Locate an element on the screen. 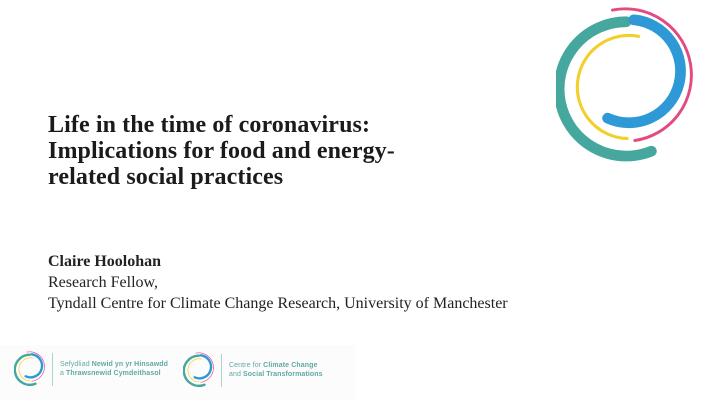 This screenshot has height=400, width=710. author-role: Research Fellow, is located at coordinates (103, 282).